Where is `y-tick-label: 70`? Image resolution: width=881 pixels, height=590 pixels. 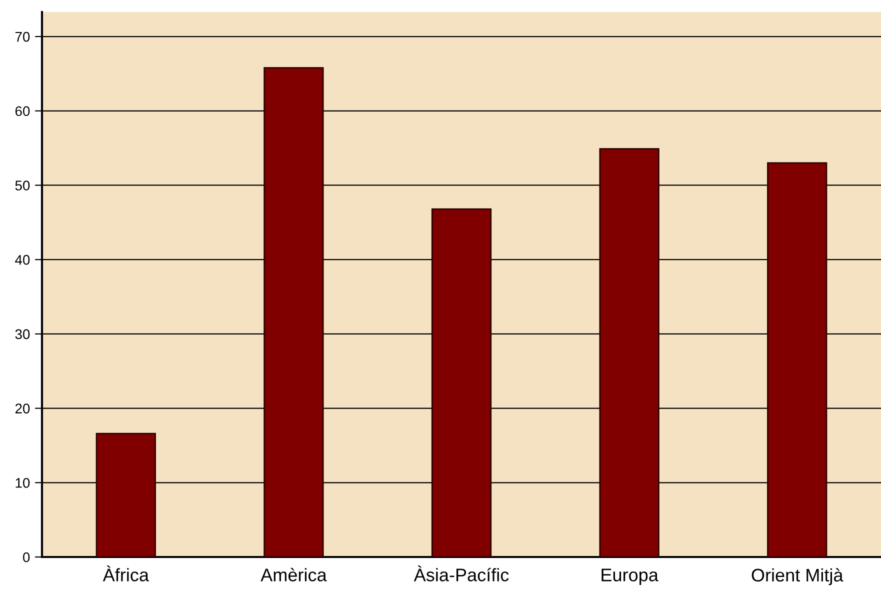
y-tick-label: 70 is located at coordinates (22, 37).